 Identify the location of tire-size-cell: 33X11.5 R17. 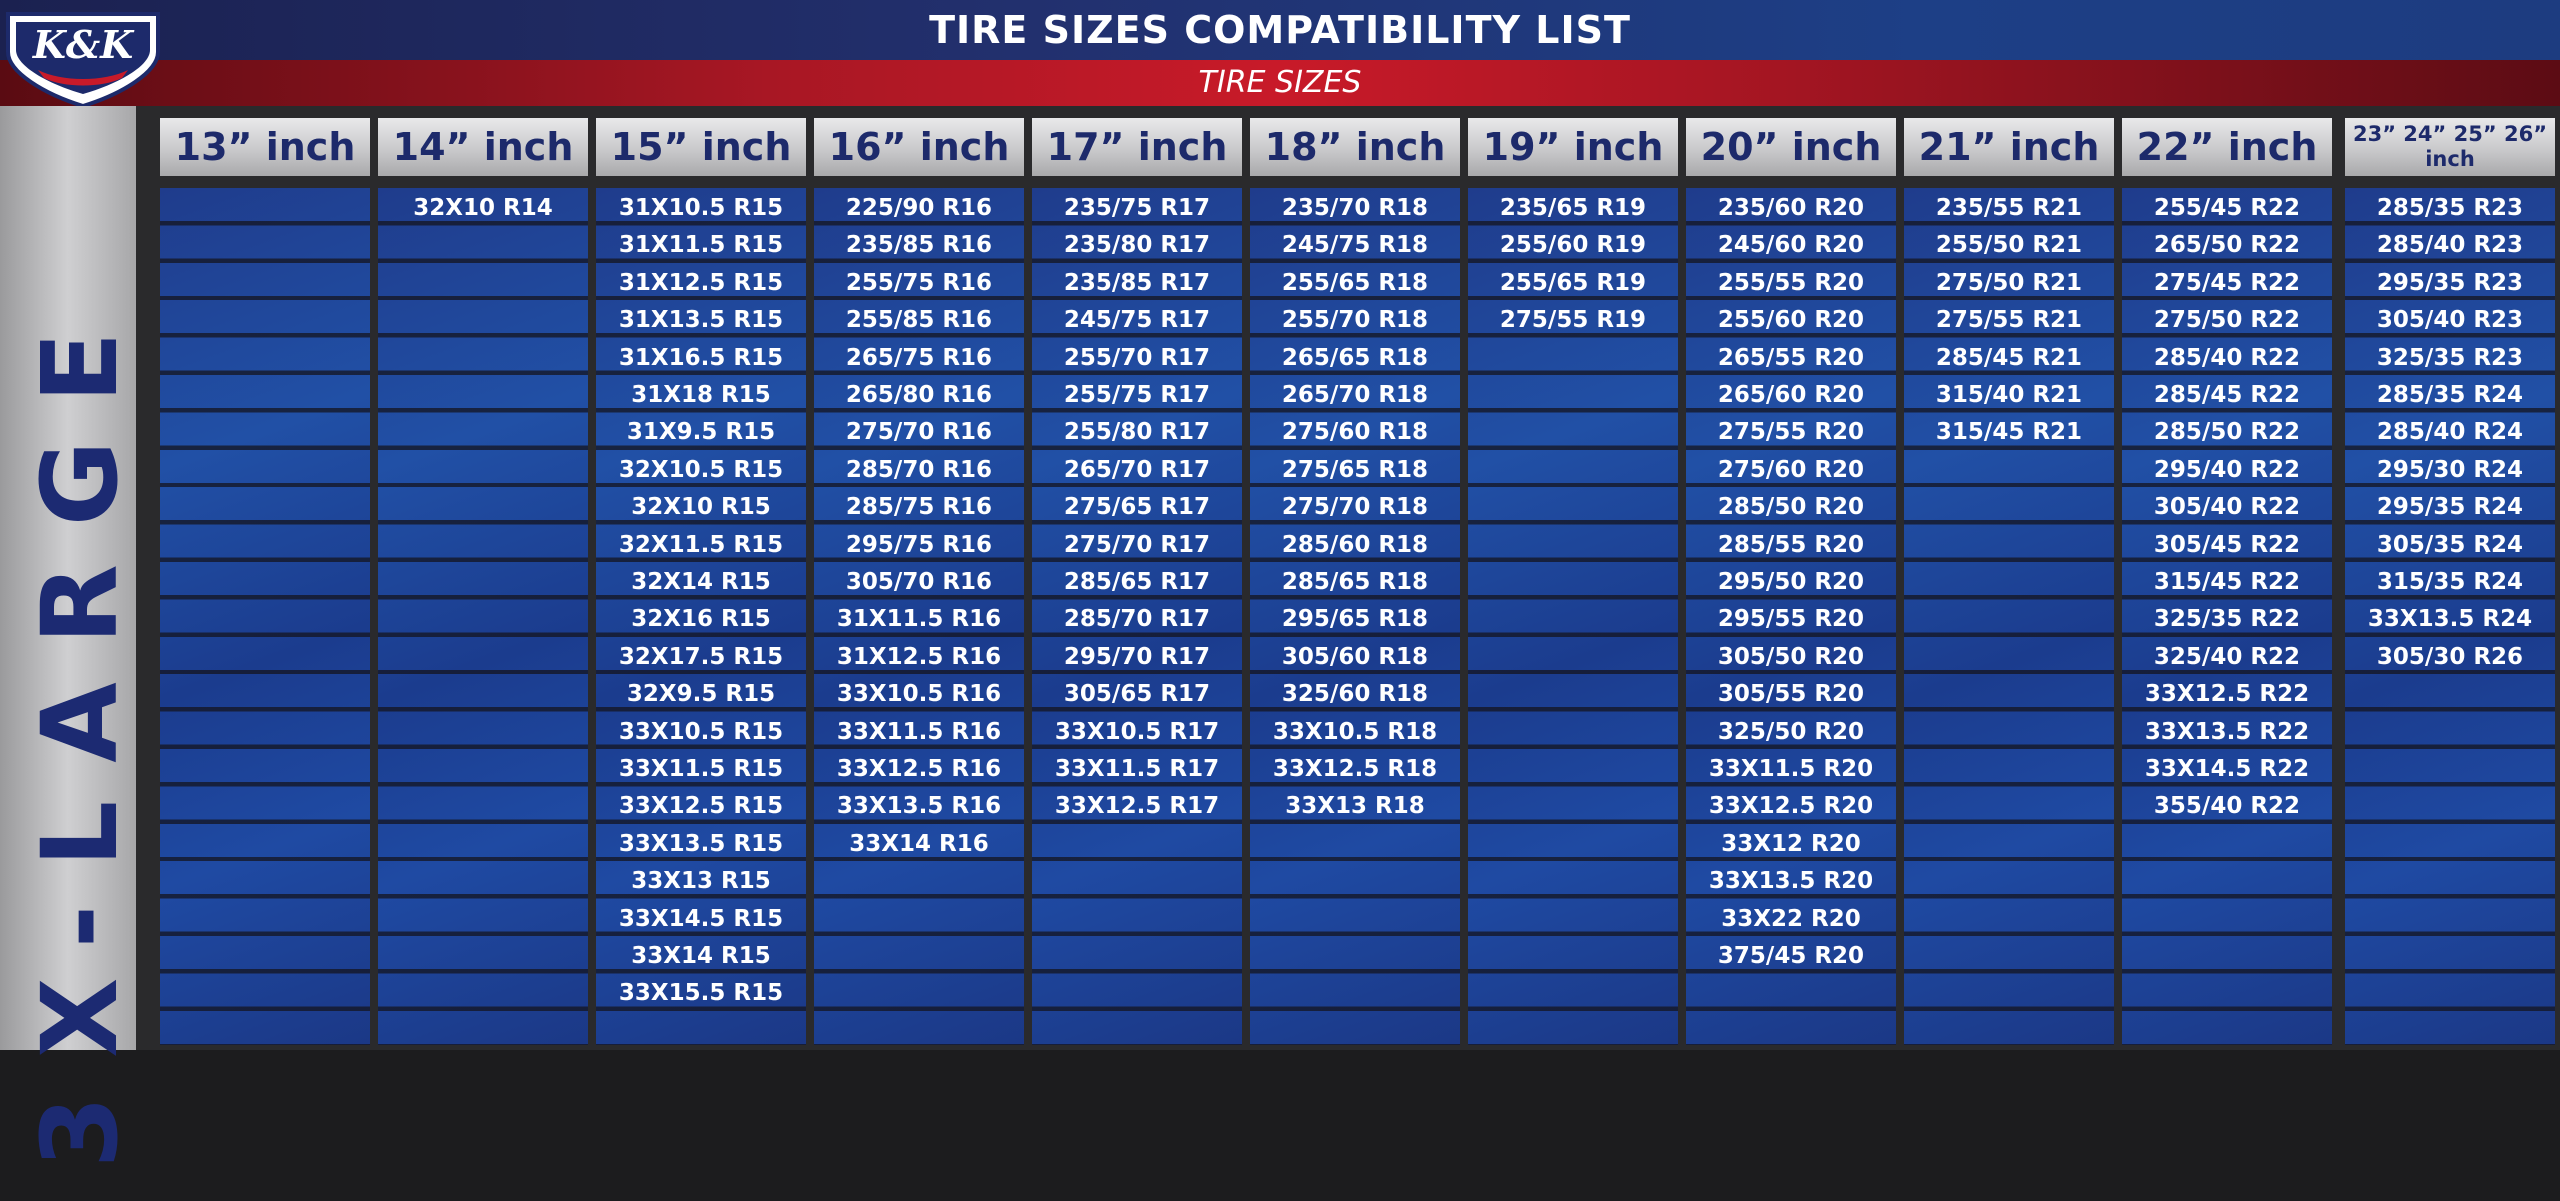
(1137, 769).